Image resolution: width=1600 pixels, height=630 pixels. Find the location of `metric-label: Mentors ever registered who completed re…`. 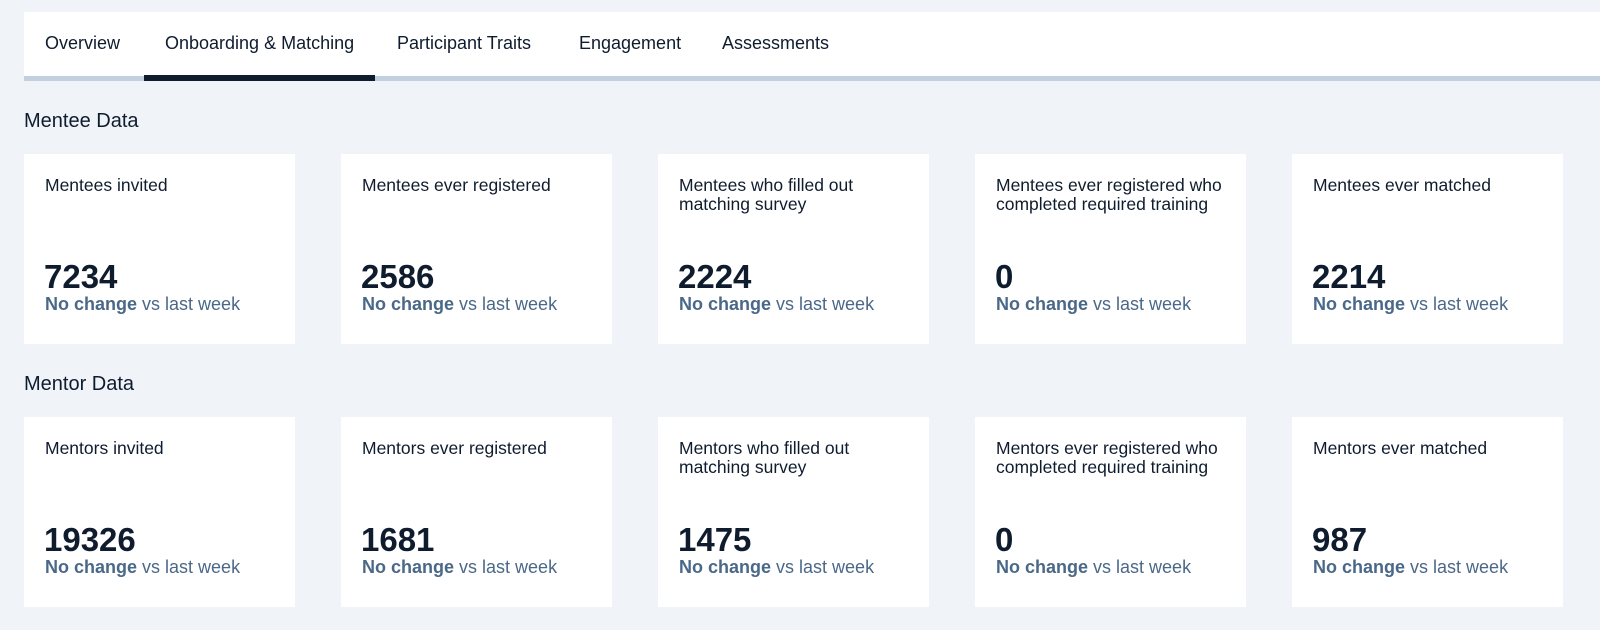

metric-label: Mentors ever registered who completed re… is located at coordinates (1107, 457).